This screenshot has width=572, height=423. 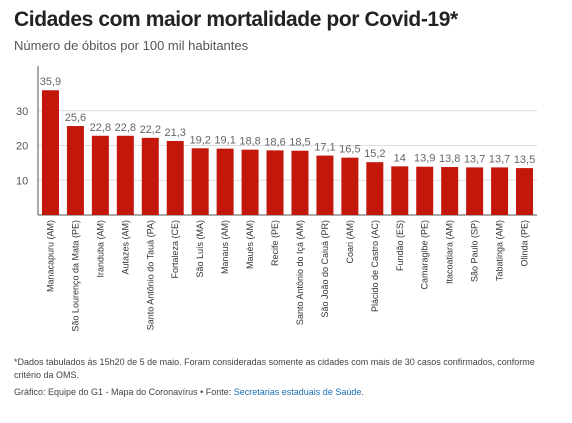 What do you see at coordinates (475, 251) in the screenshot?
I see `category-label: São Paulo (SP)` at bounding box center [475, 251].